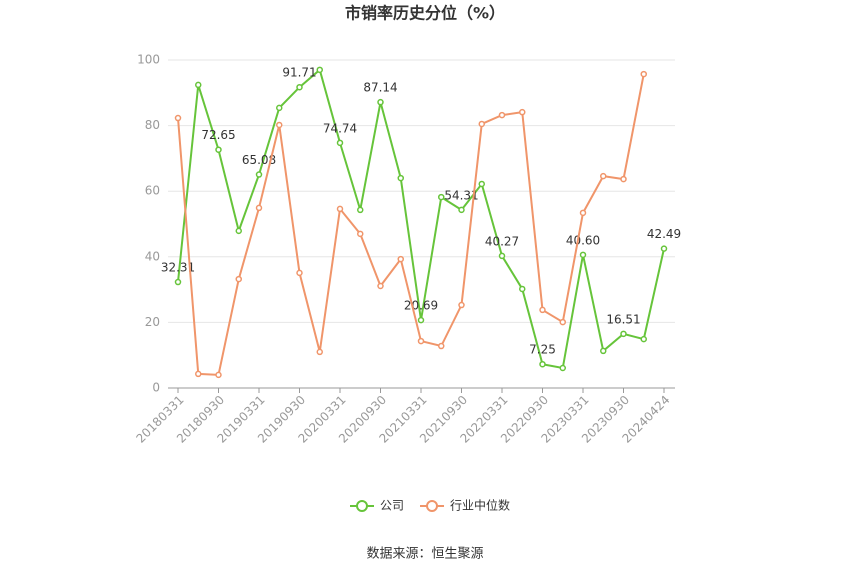  I want to click on data-label: 74.74, so click(340, 128).